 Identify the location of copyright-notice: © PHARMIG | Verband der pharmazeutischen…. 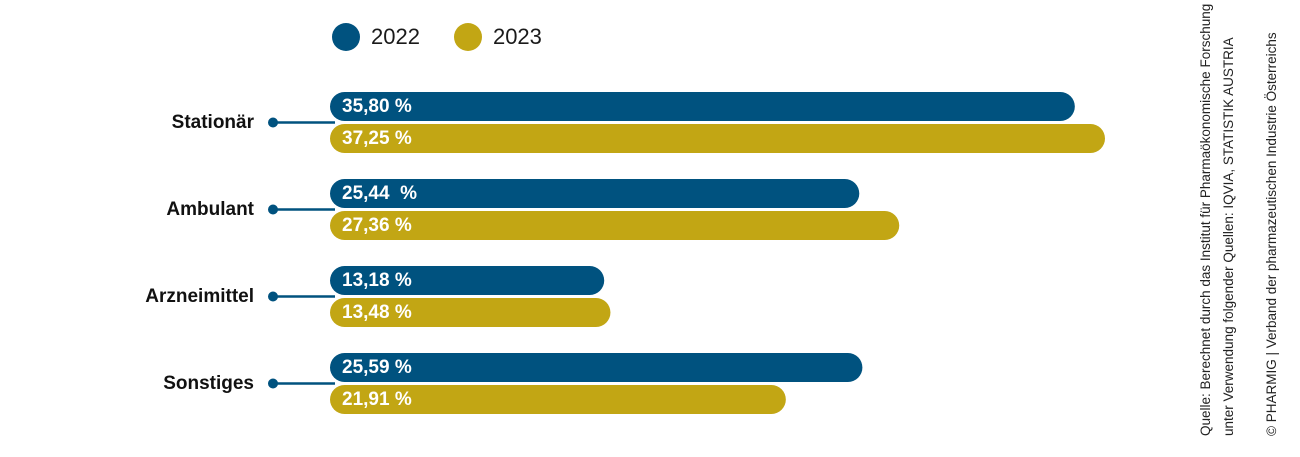
(1271, 234).